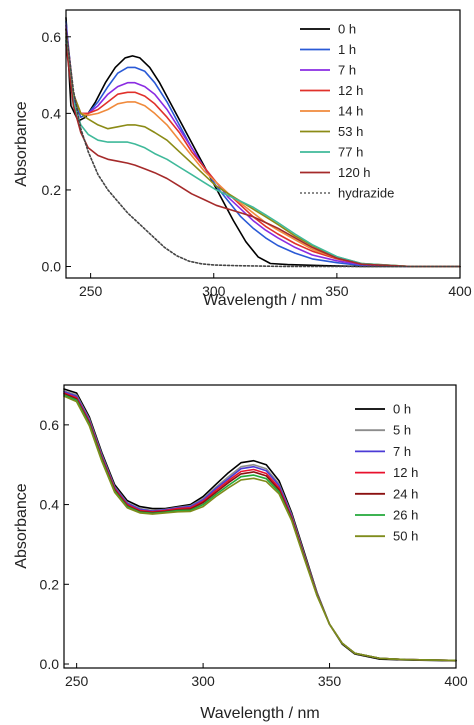  What do you see at coordinates (405, 472) in the screenshot?
I see `bottom-legend-label-3: 12 h` at bounding box center [405, 472].